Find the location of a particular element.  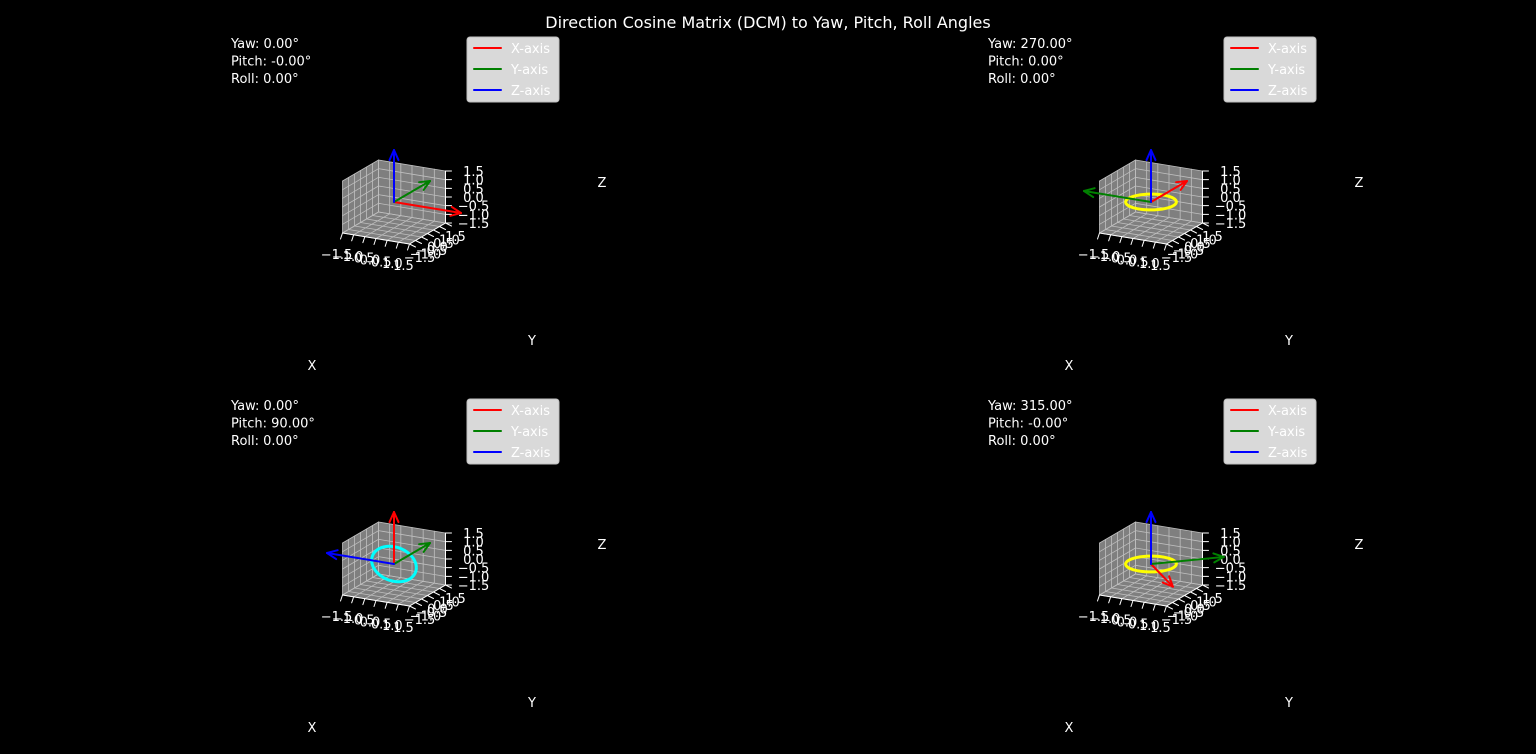

x-tick-label: −1.0 is located at coordinates (348, 257).